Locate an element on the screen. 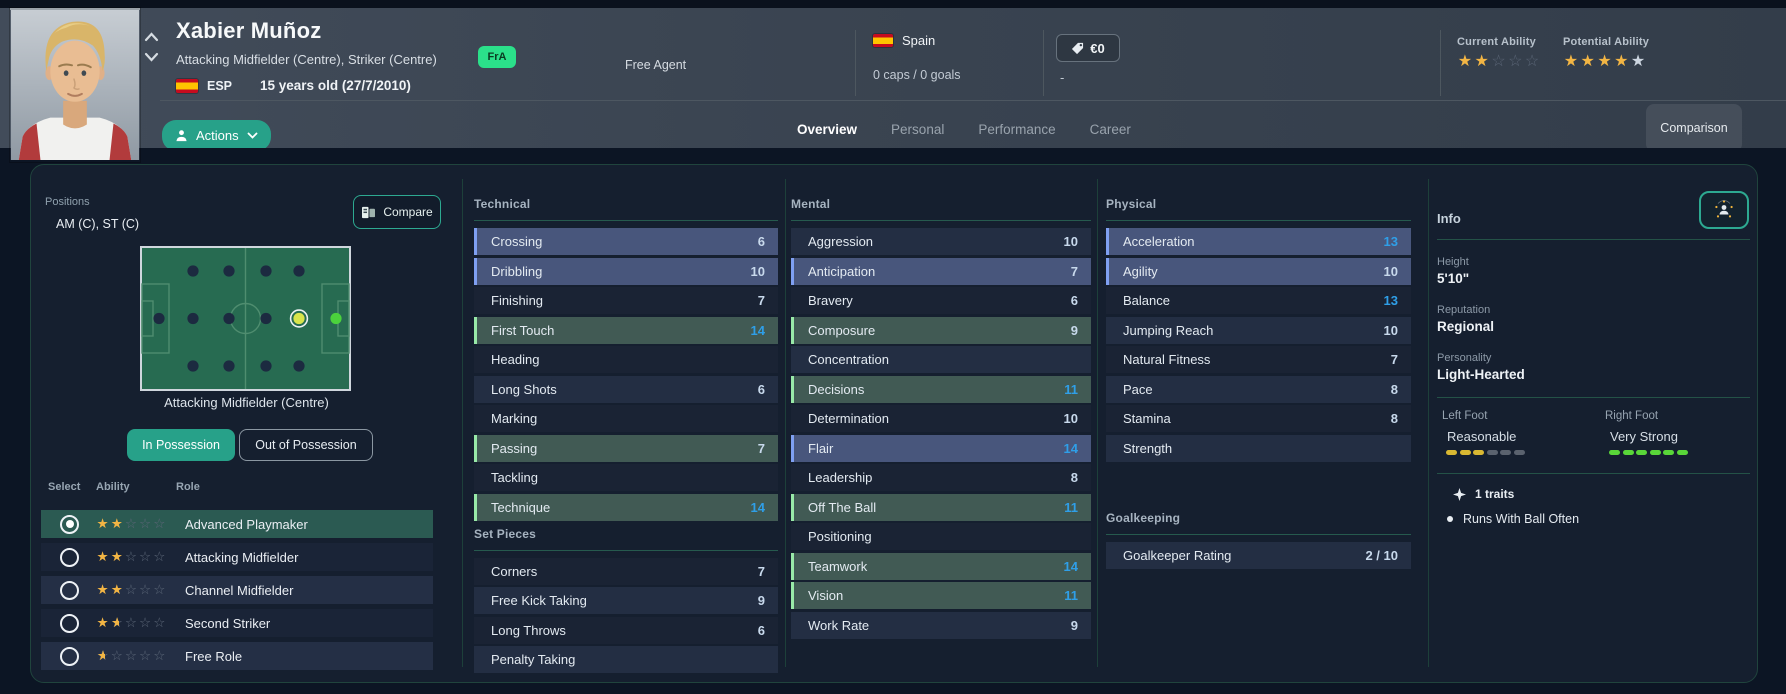 The width and height of the screenshot is (1786, 694). actions-button: Actions is located at coordinates (216, 135).